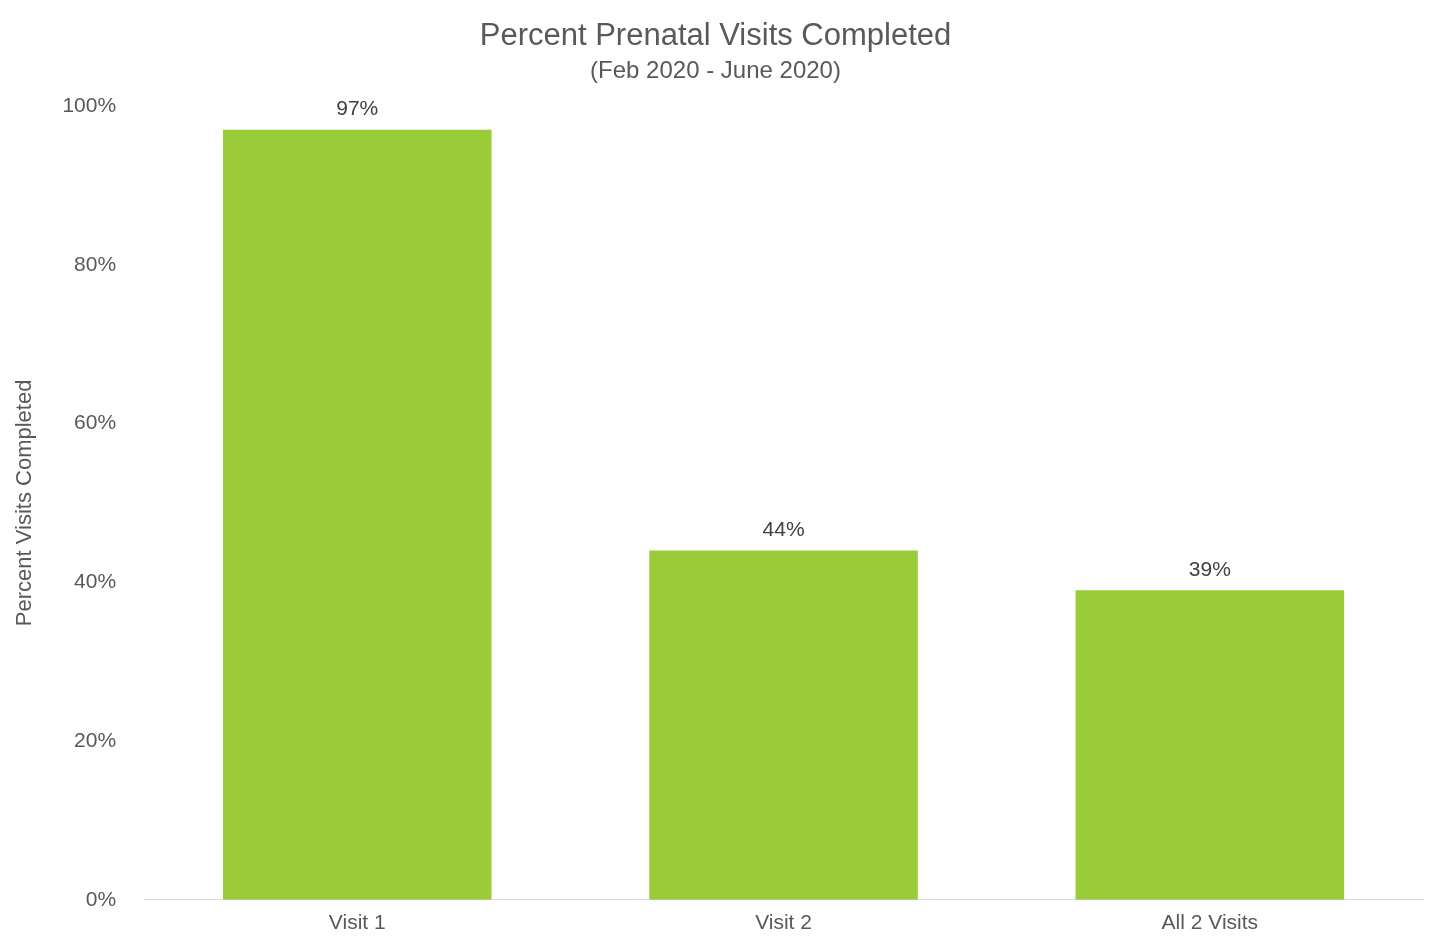 This screenshot has width=1435, height=947. Describe the element at coordinates (24, 503) in the screenshot. I see `y-axis-title: Percent Visits Completed` at that location.